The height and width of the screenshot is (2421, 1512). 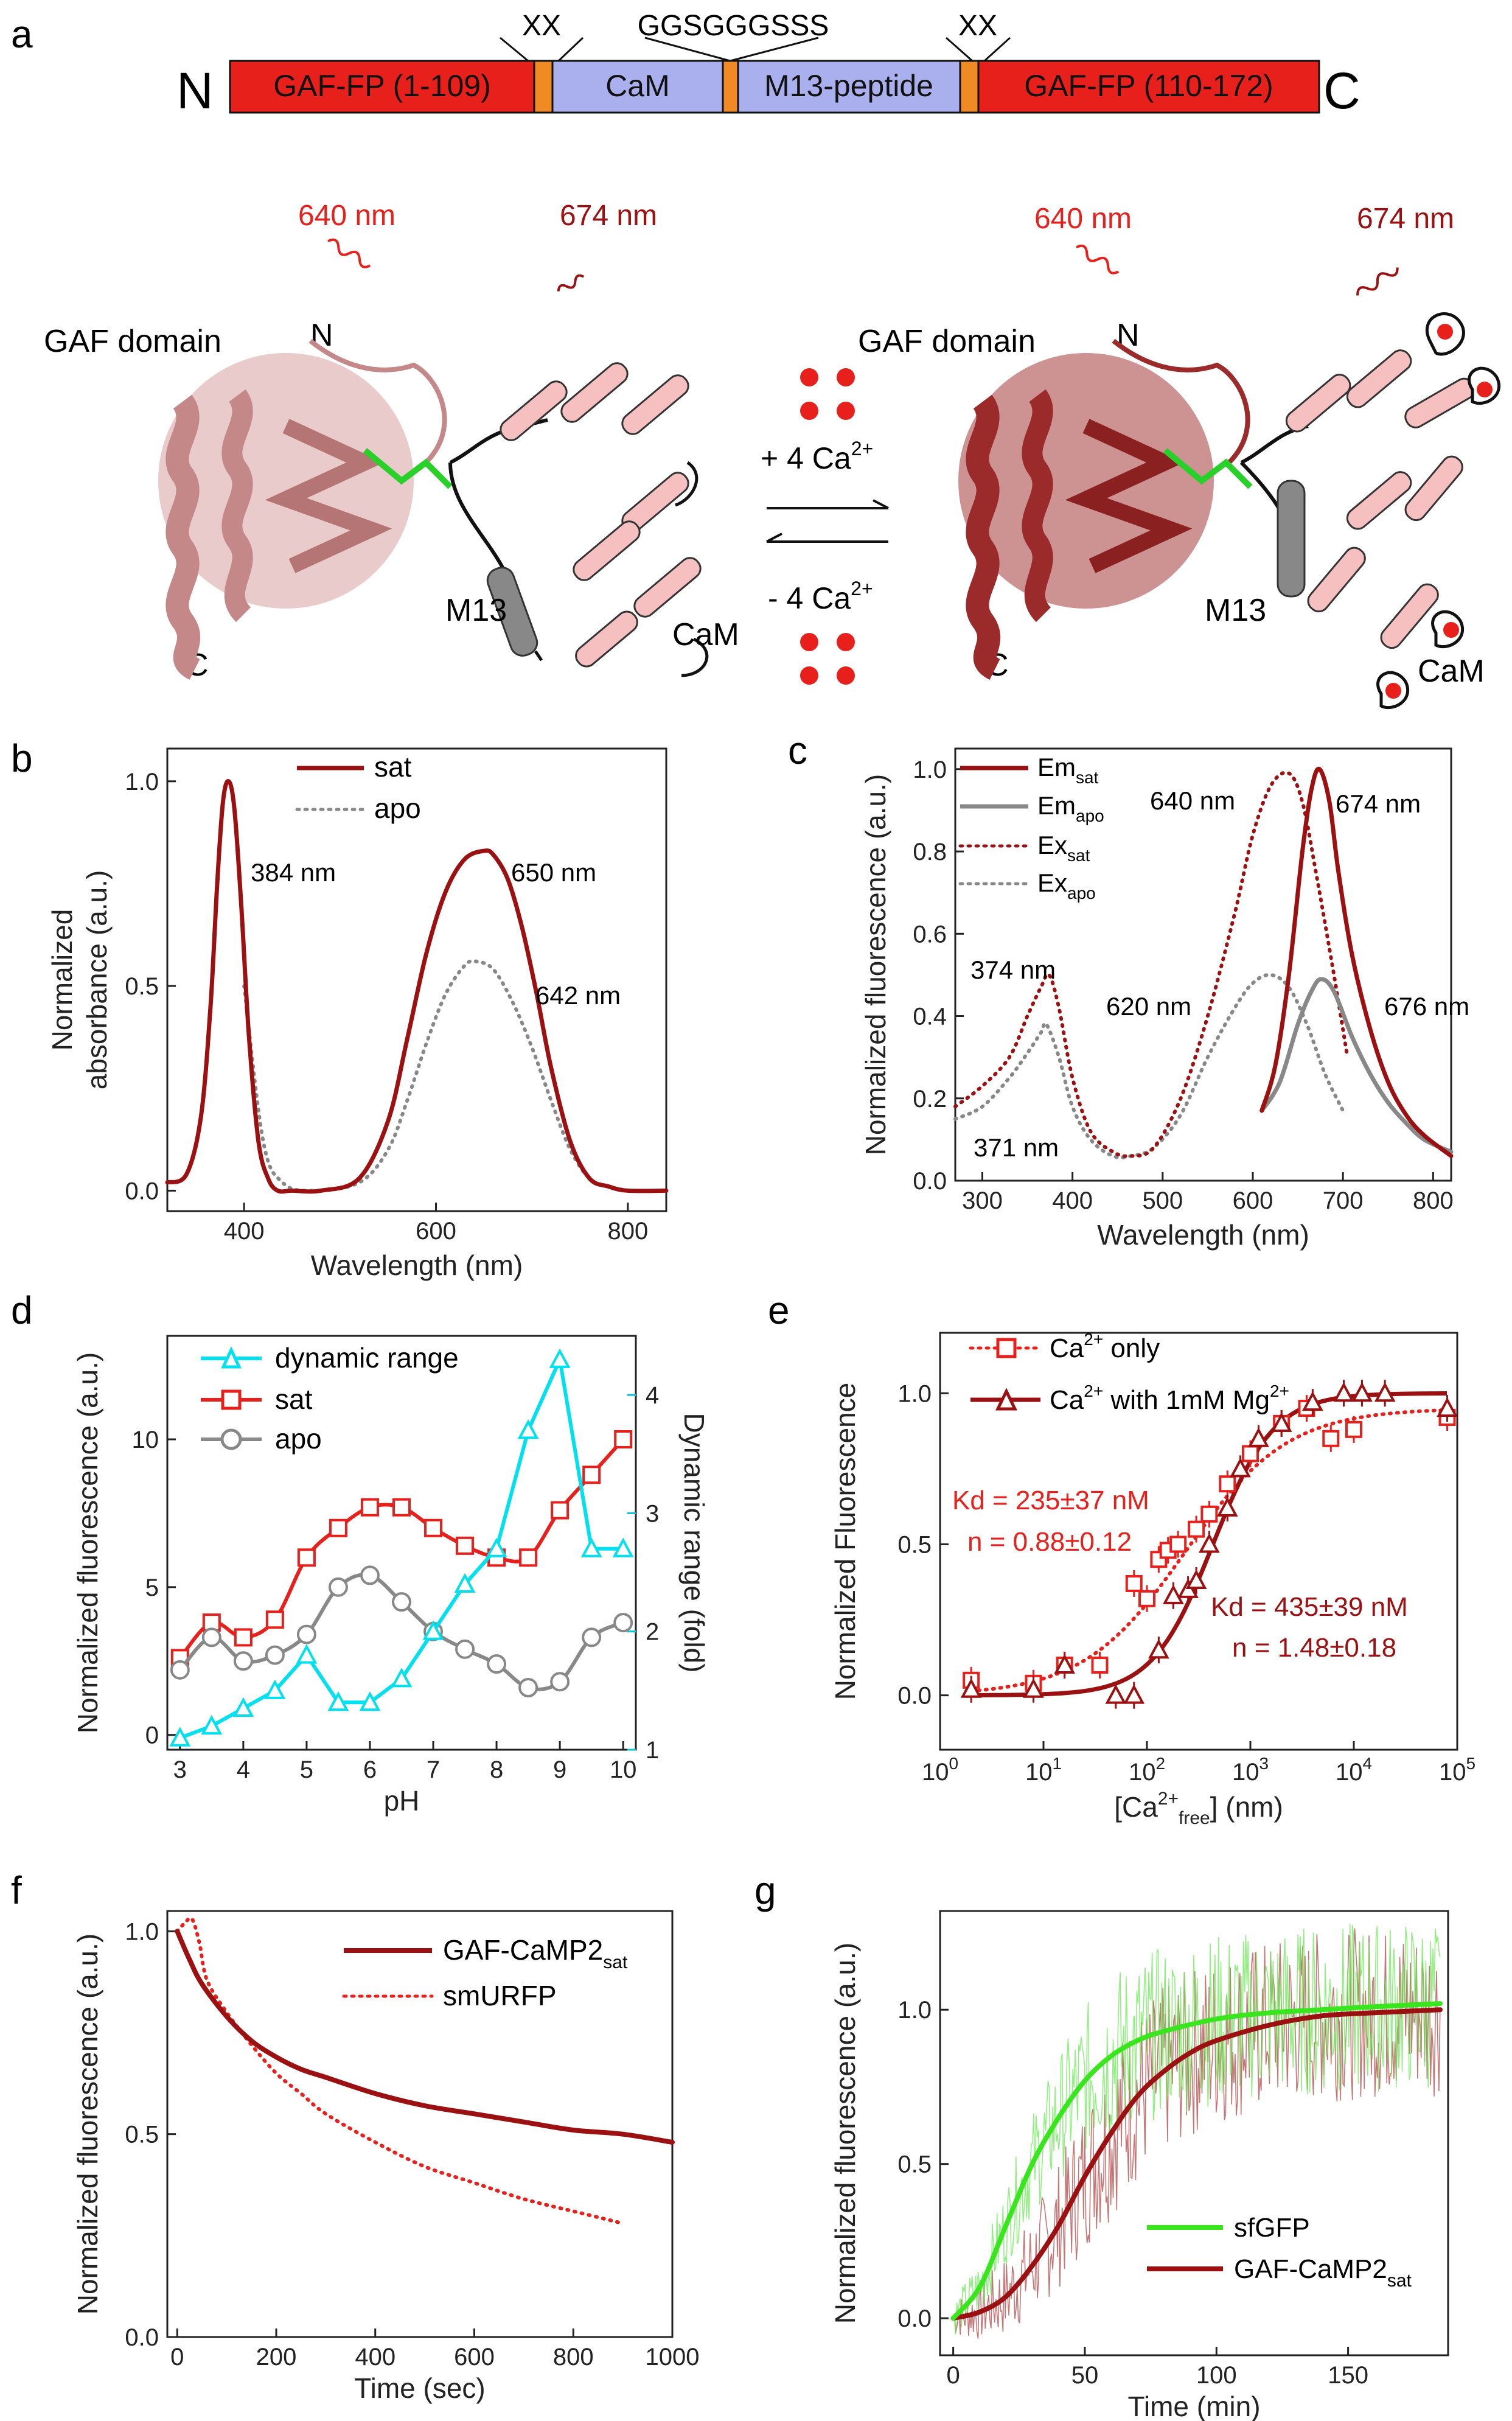 I want to click on series-sfgfp-fit, so click(x=1196, y=2161).